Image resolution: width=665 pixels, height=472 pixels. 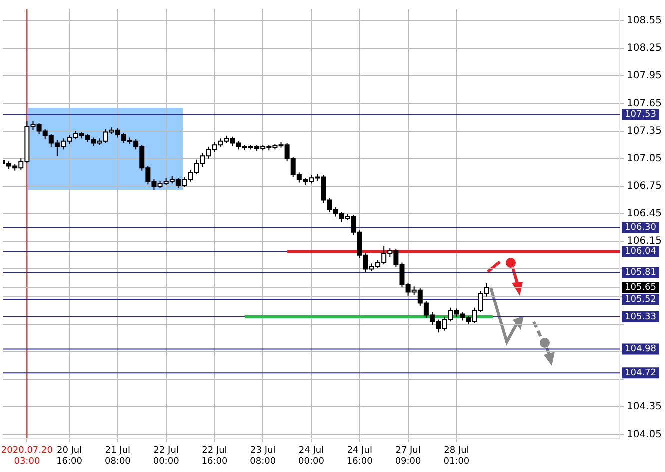 What do you see at coordinates (641, 228) in the screenshot?
I see `ref-line-label: 106.30` at bounding box center [641, 228].